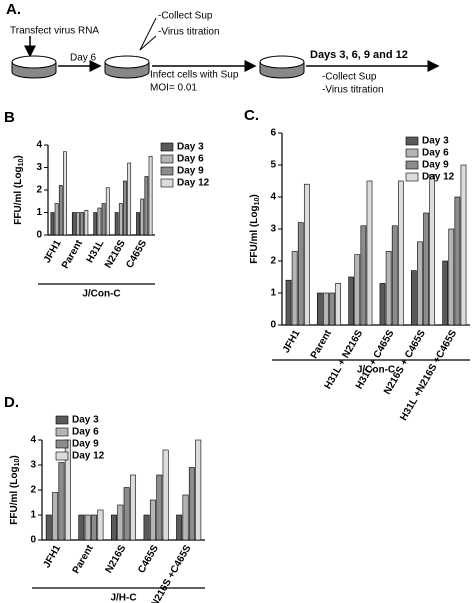 The width and height of the screenshot is (474, 603). What do you see at coordinates (33, 440) in the screenshot?
I see `y-tick-label: 4` at bounding box center [33, 440].